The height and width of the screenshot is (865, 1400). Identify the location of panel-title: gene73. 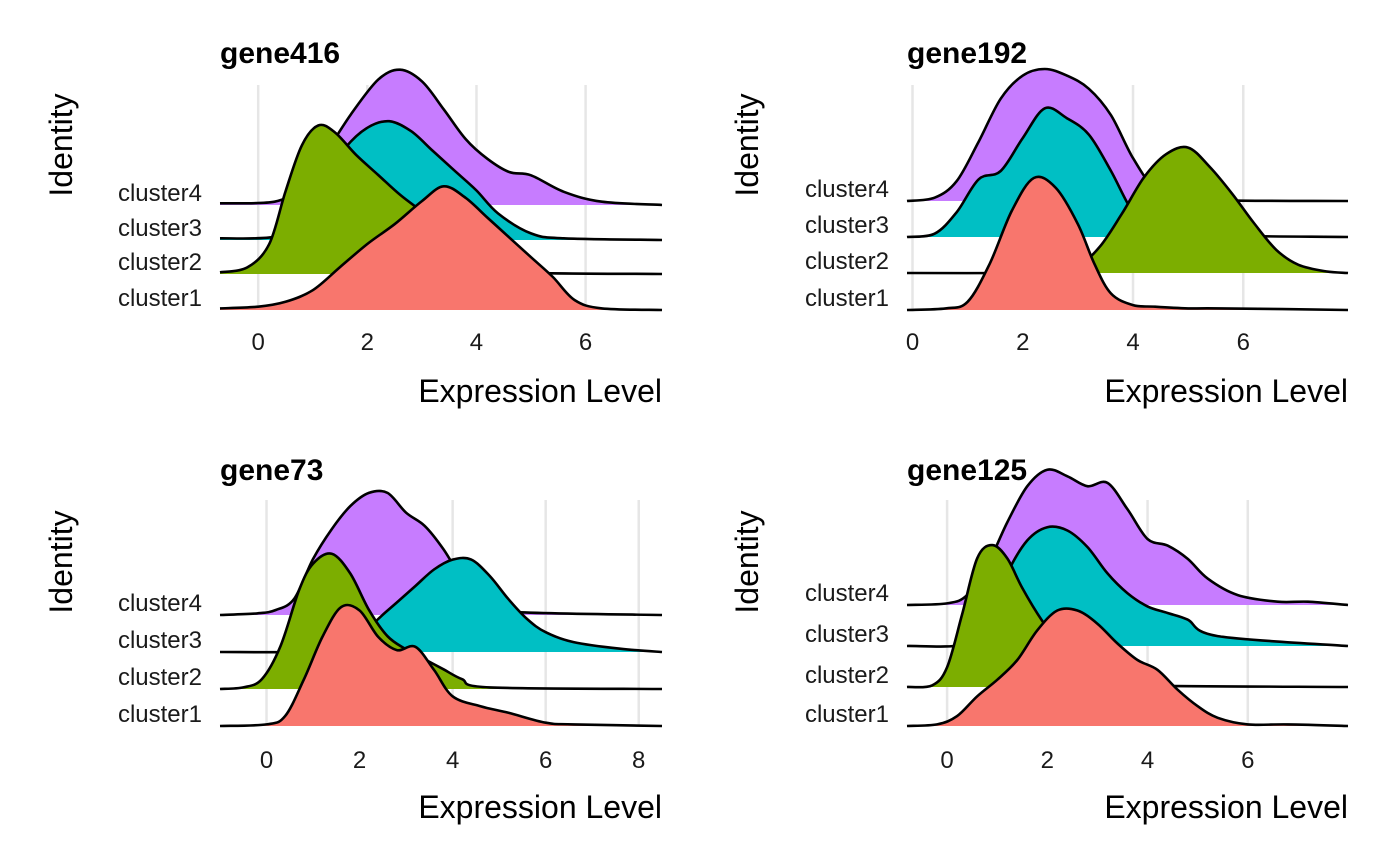
(271, 470).